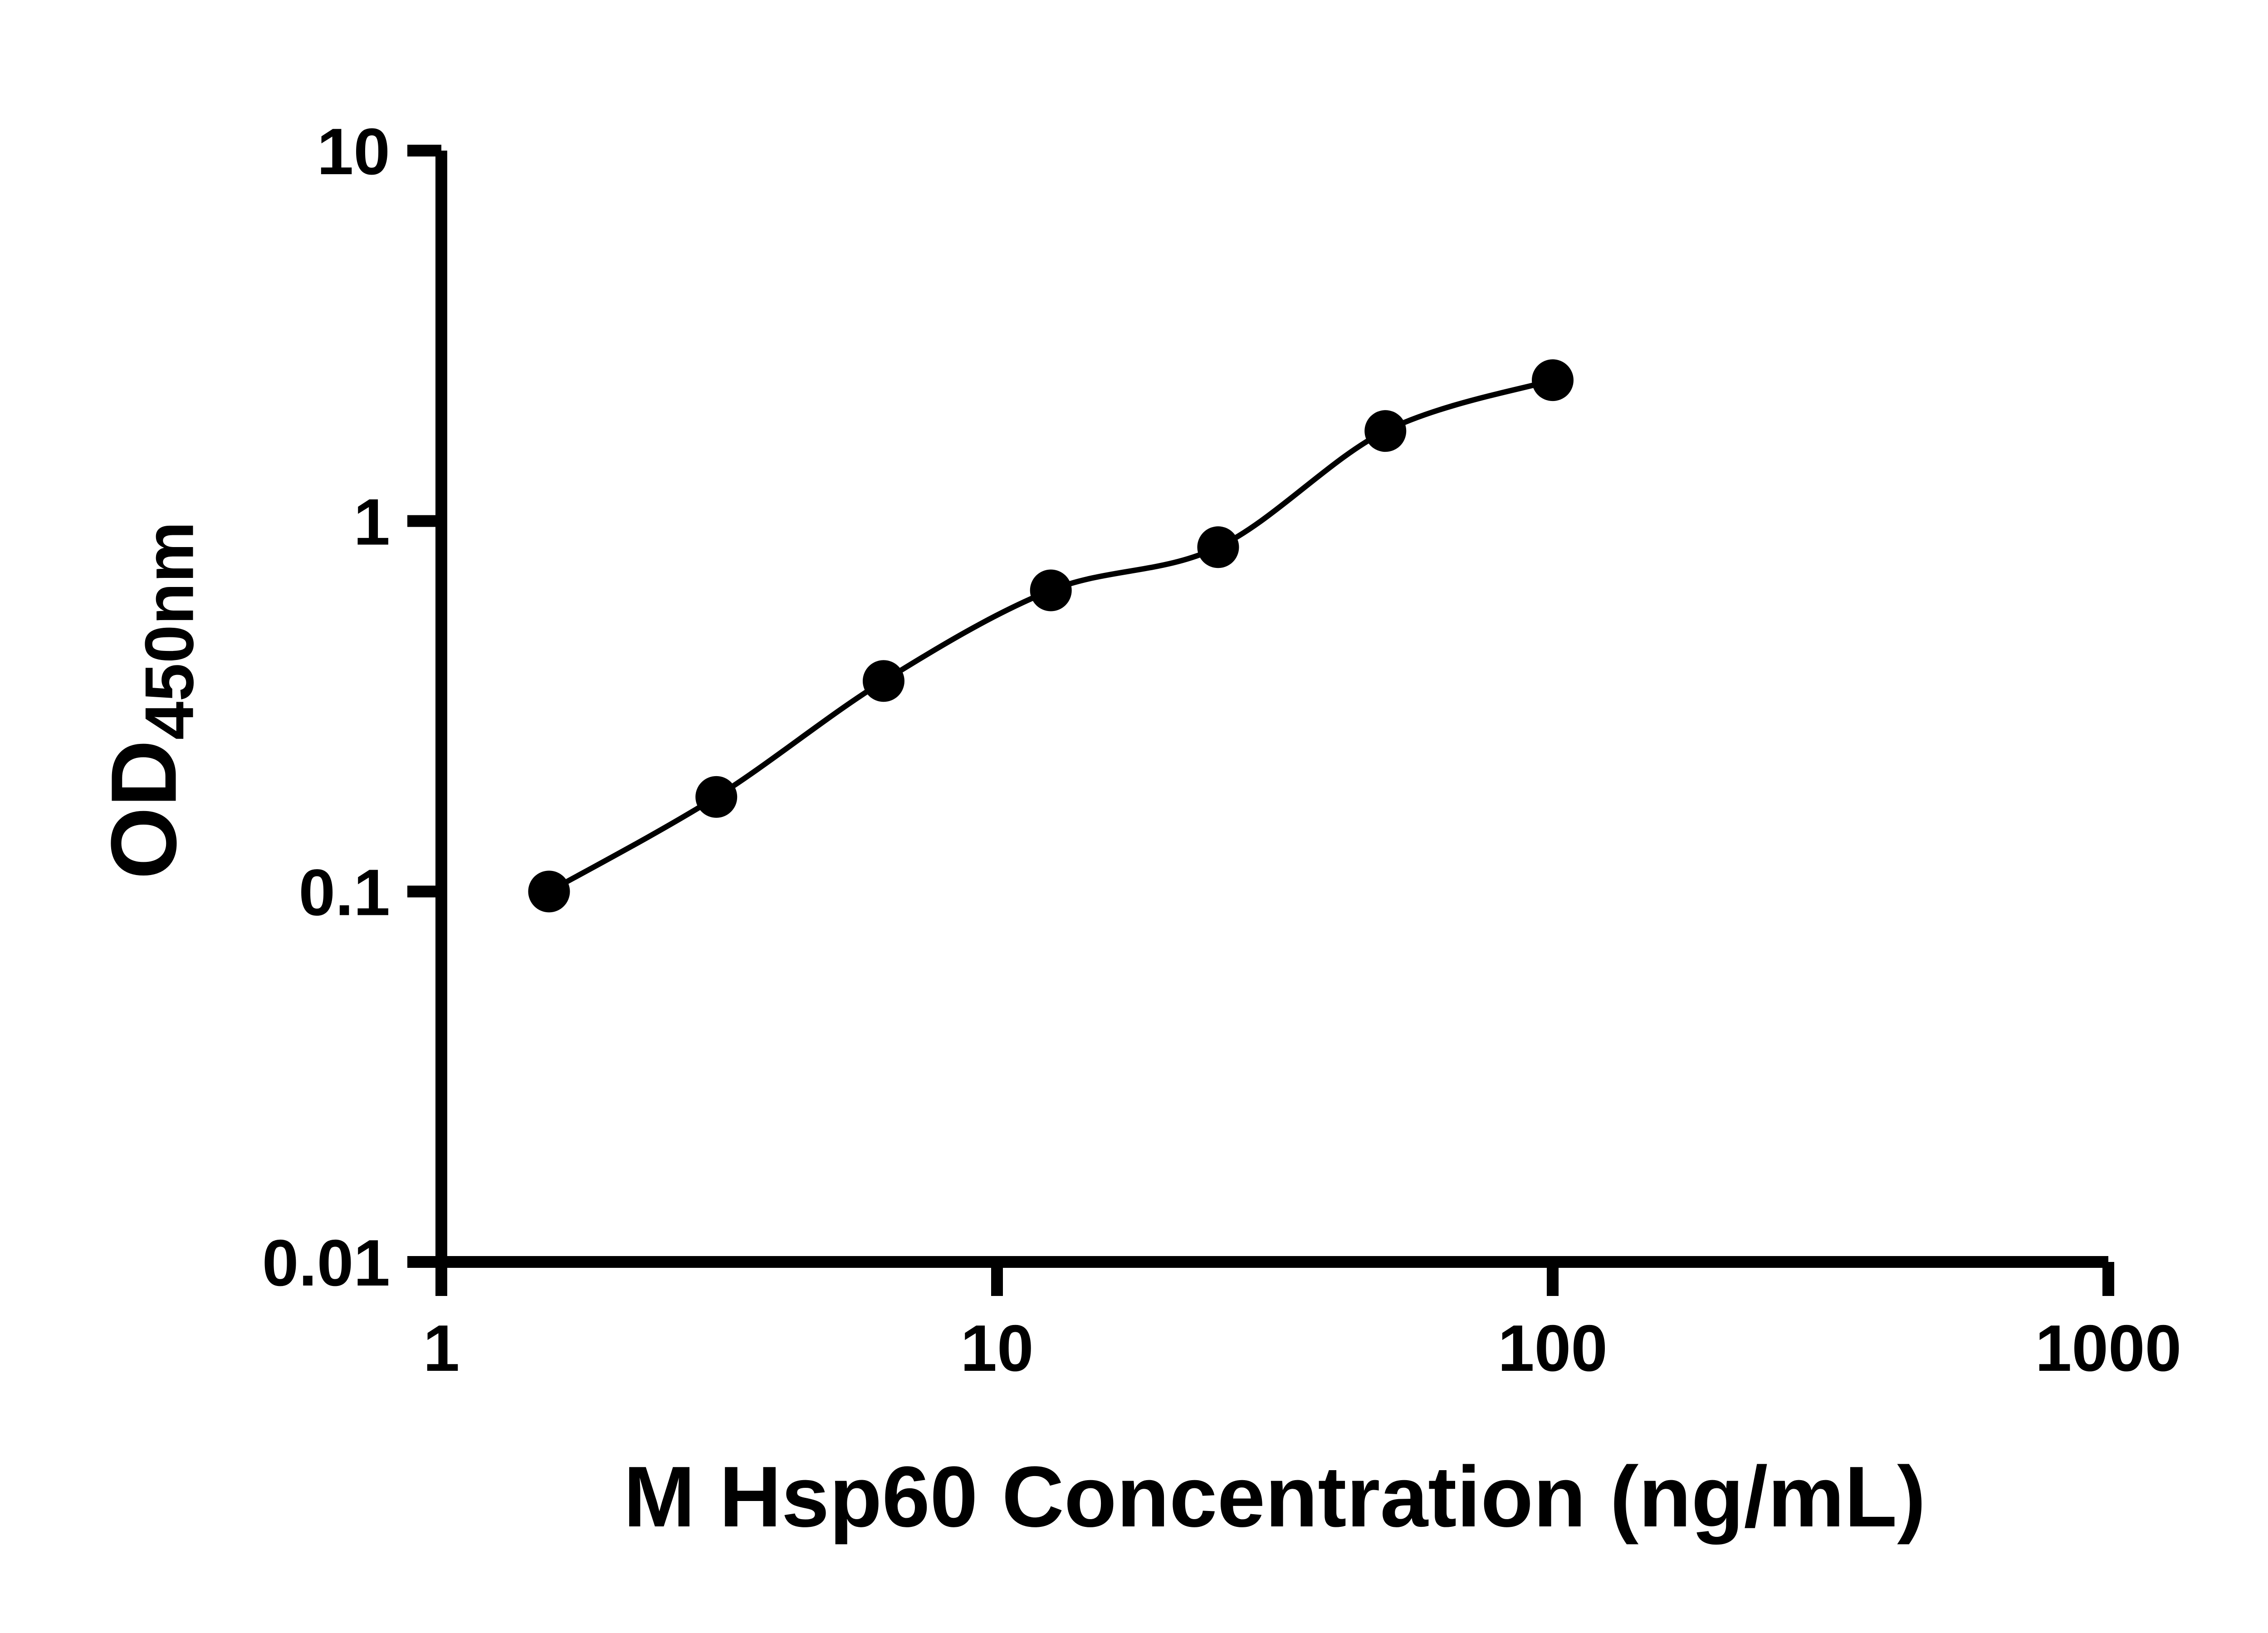 This screenshot has width=2268, height=1633. I want to click on x-axis-tick-label: 10, so click(997, 1348).